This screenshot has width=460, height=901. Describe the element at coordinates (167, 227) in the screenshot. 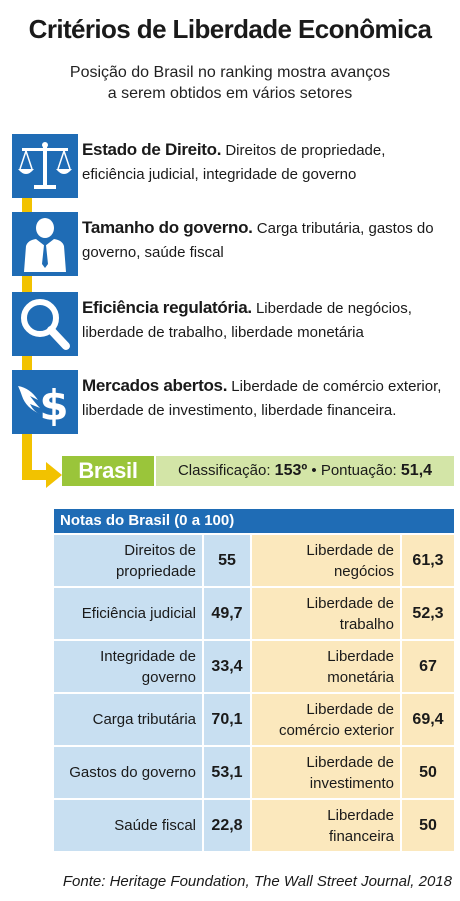

I see `criterion-title: Tamanho do governo.` at that location.